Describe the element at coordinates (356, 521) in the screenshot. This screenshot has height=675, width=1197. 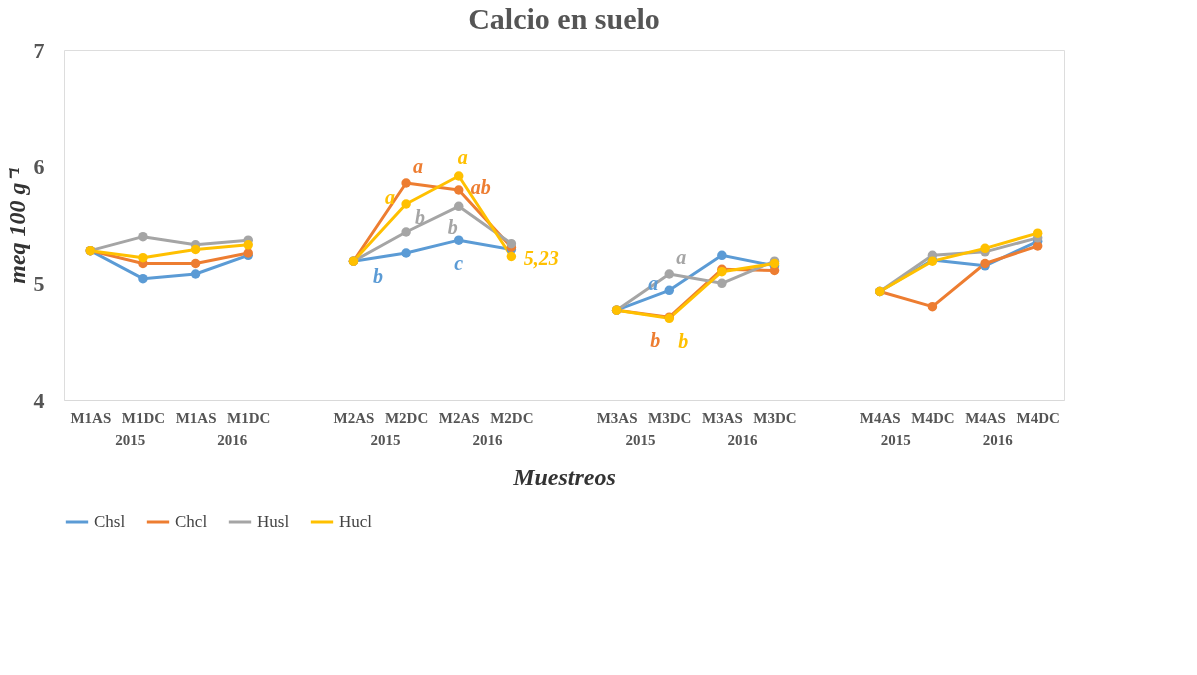
I see `legend-label: Hucl` at that location.